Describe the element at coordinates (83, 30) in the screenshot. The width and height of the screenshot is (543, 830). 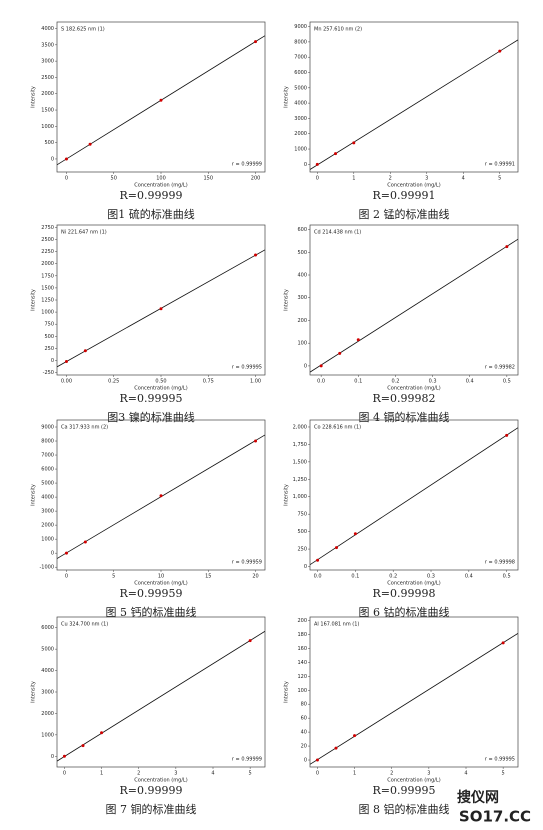
I see `plot-title: S 182.625 nm (1)` at that location.